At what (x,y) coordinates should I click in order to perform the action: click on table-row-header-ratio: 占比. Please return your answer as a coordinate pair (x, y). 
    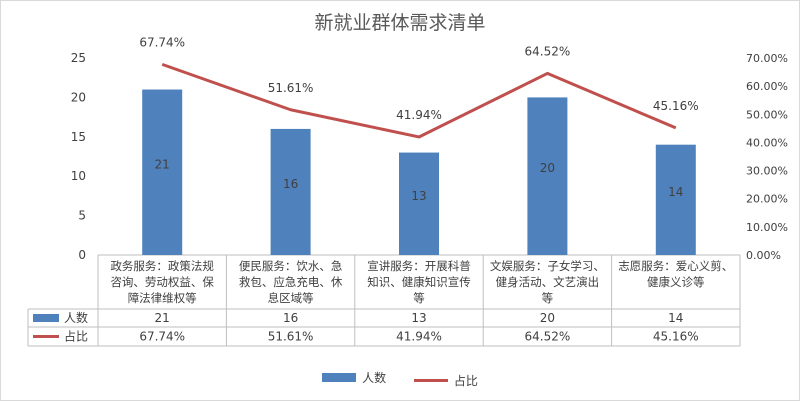
    Looking at the image, I should click on (76, 336).